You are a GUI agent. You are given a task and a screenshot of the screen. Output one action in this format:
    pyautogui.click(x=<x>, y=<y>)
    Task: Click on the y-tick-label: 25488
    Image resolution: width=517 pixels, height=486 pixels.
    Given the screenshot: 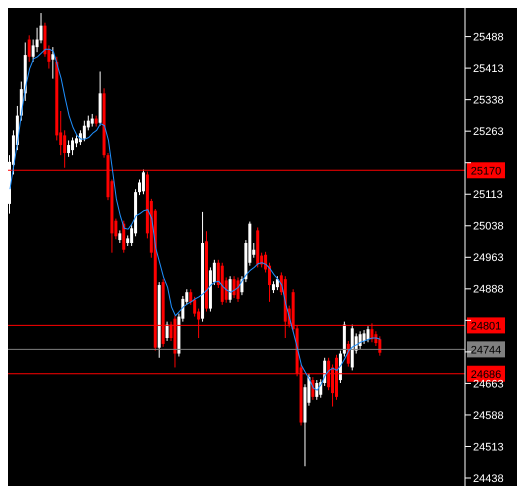 What is the action you would take?
    pyautogui.click(x=488, y=37)
    